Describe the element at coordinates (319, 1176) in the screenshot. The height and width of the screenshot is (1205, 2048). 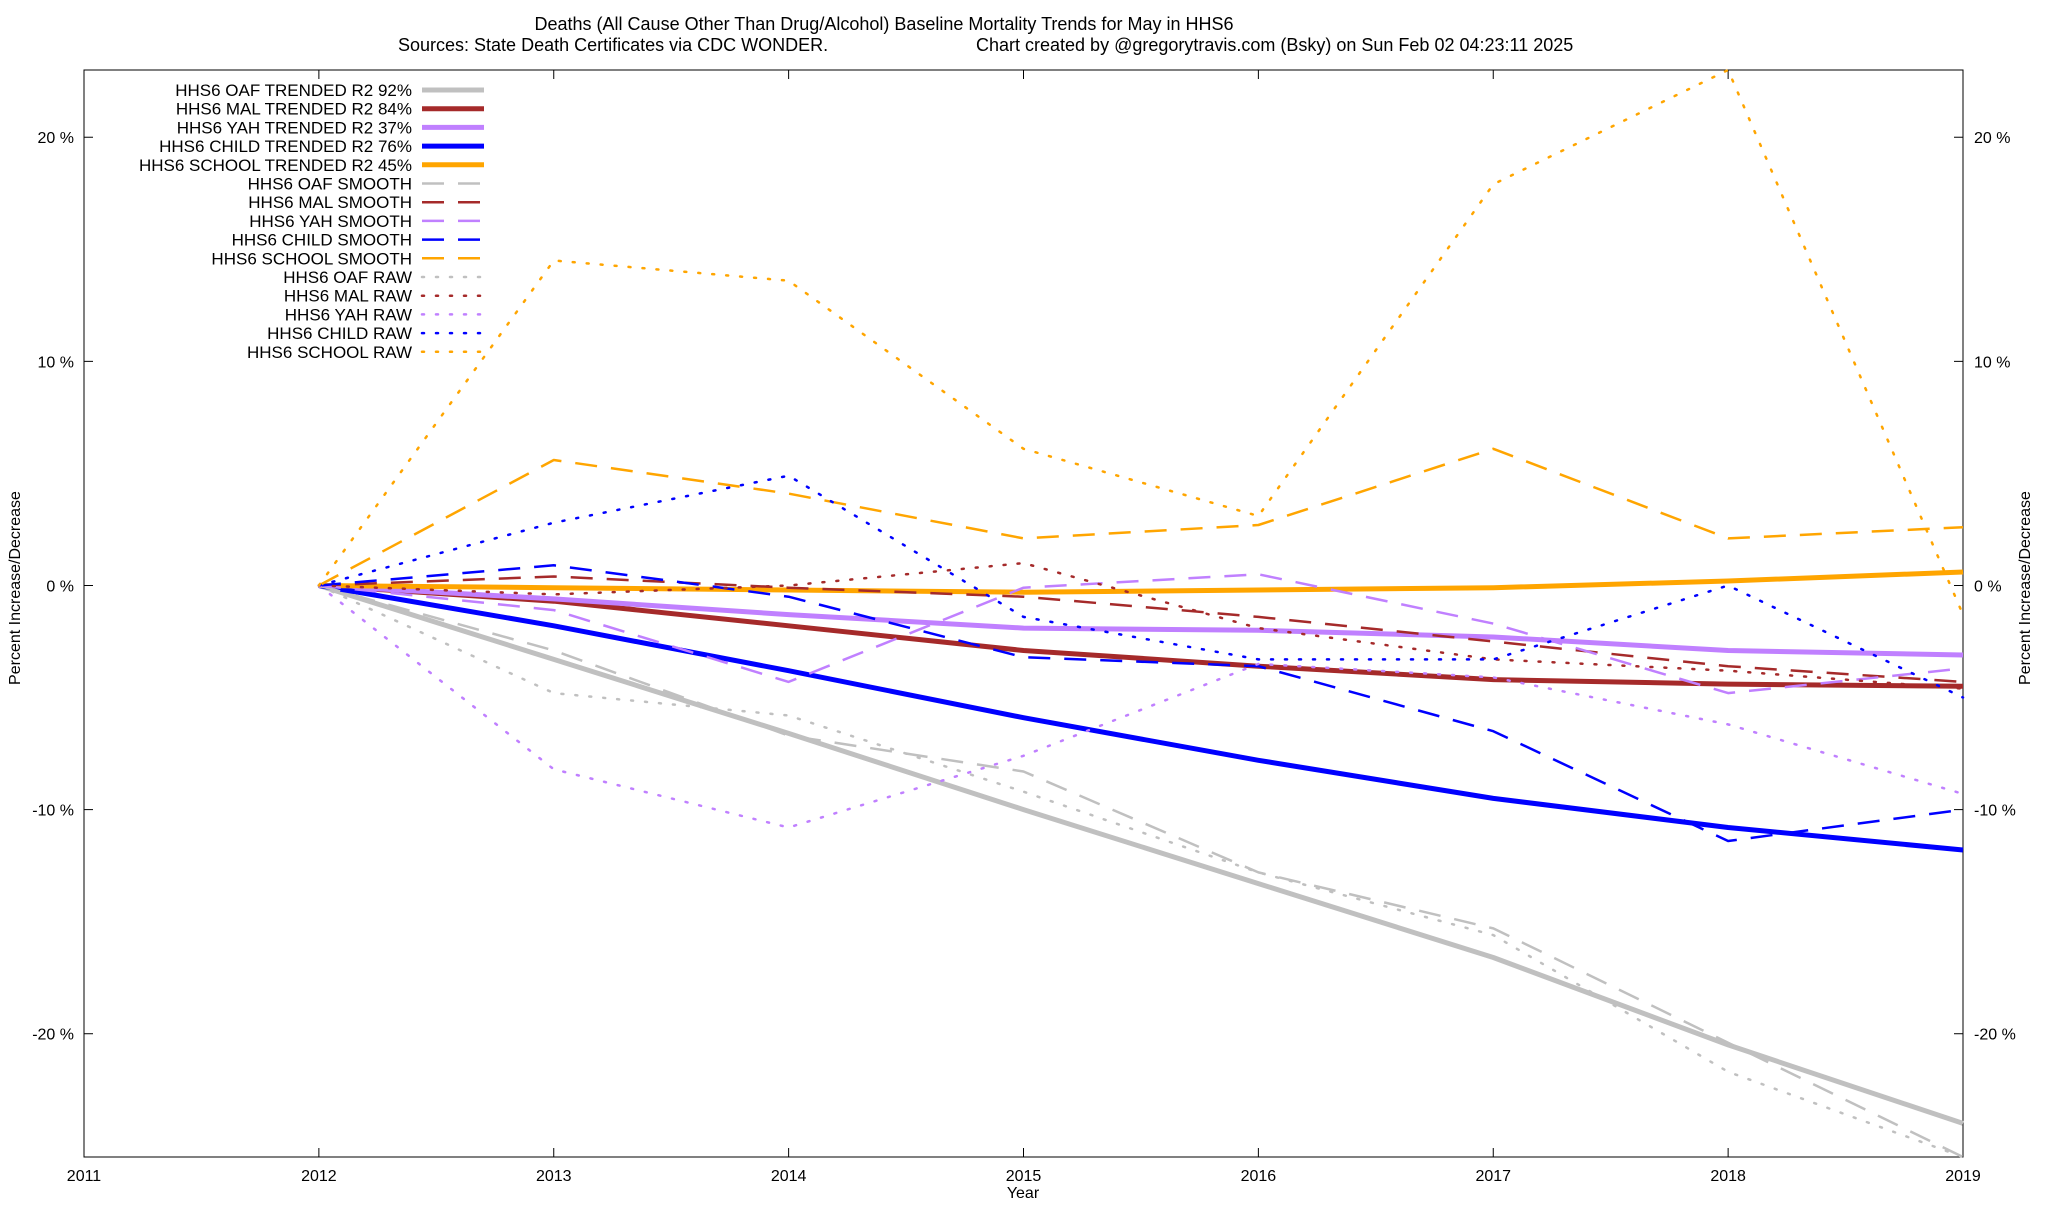
I see `x-tick-label: 2012` at that location.